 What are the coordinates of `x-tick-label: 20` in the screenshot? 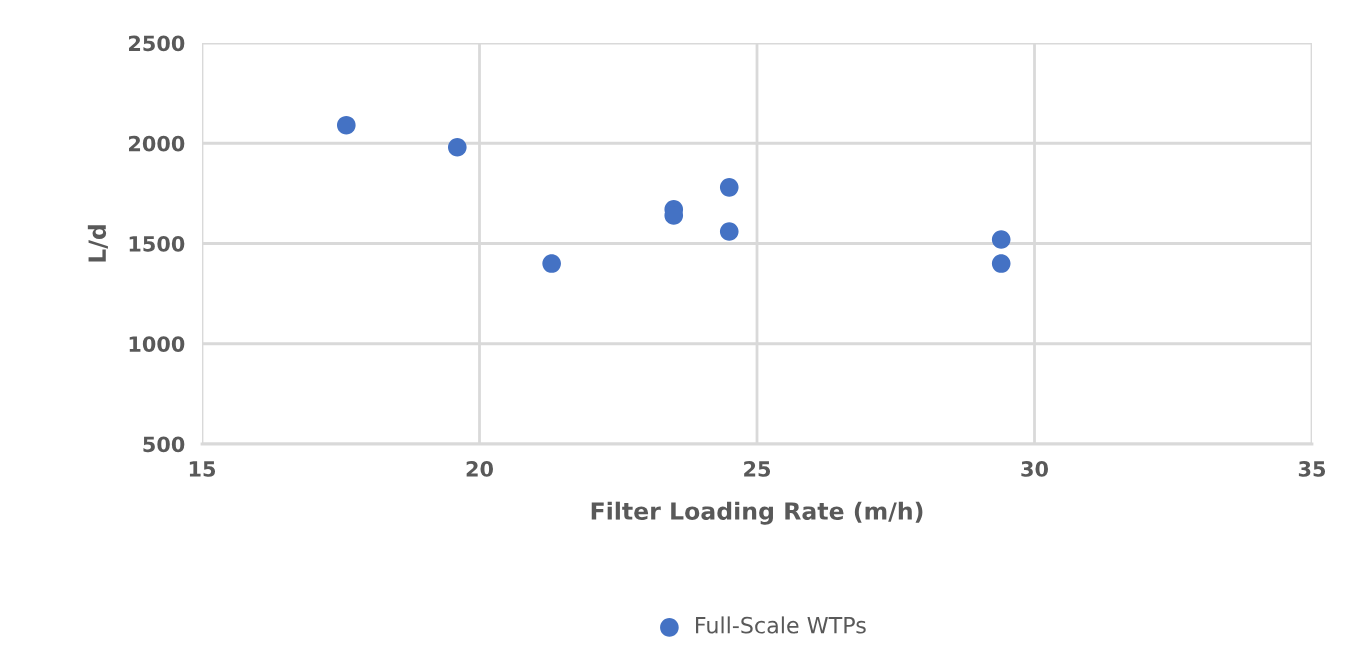 It's located at (479, 469).